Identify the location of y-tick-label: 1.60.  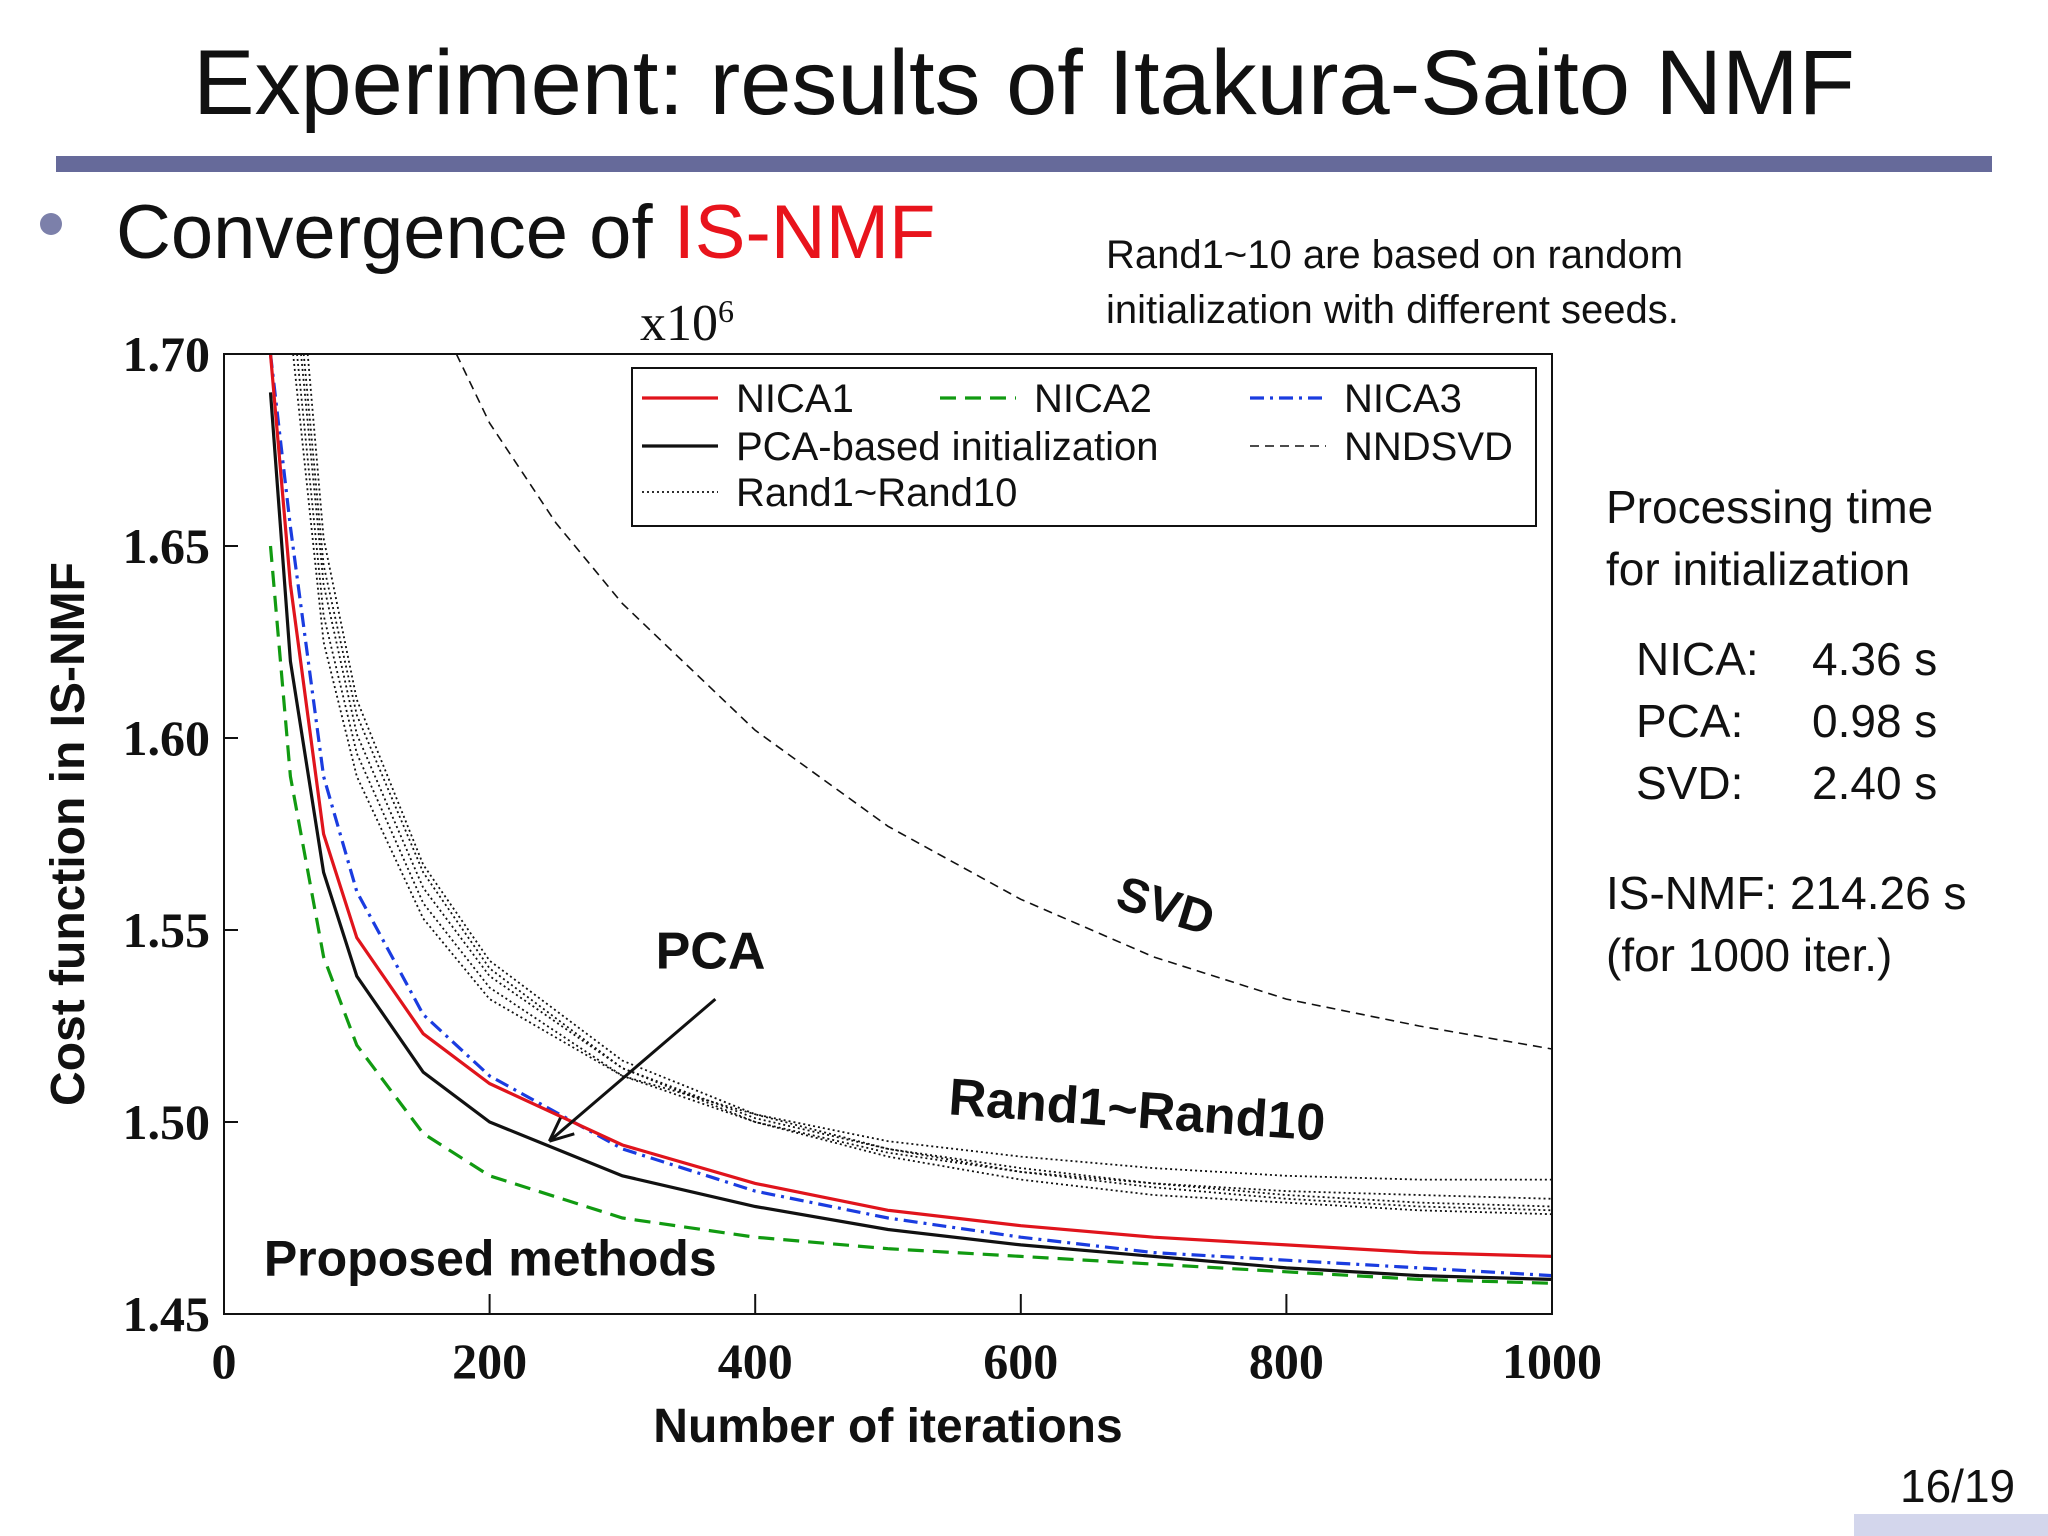
(167, 738).